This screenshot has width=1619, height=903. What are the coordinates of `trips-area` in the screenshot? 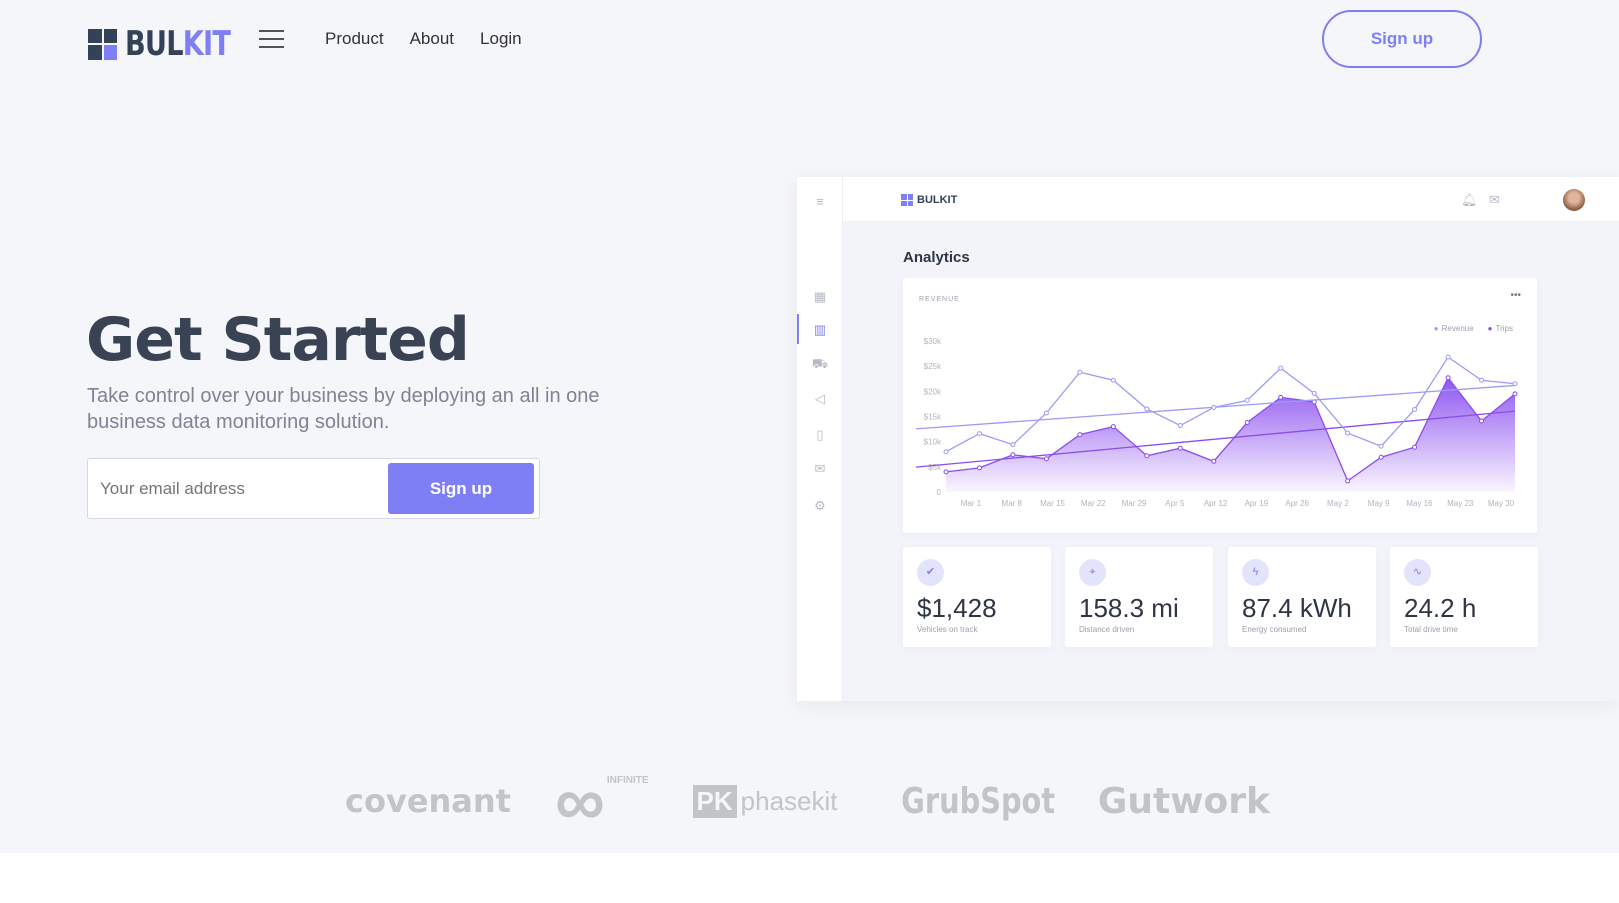 It's located at (1230, 434).